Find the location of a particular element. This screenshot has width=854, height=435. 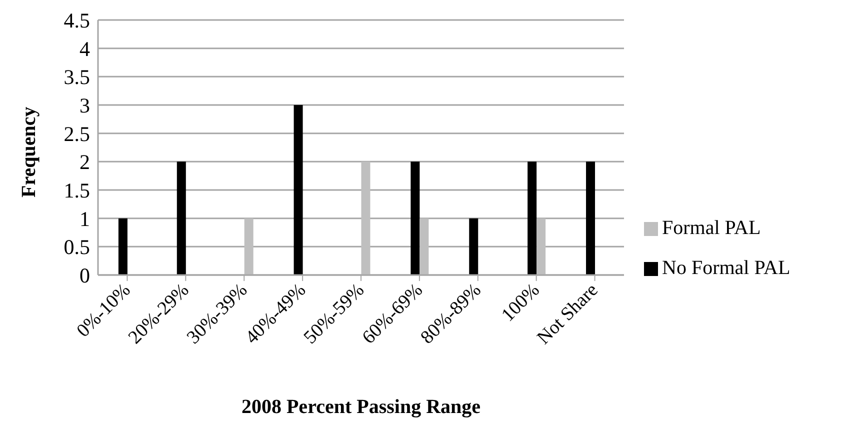

y-tick-label: 4.5 is located at coordinates (77, 20).